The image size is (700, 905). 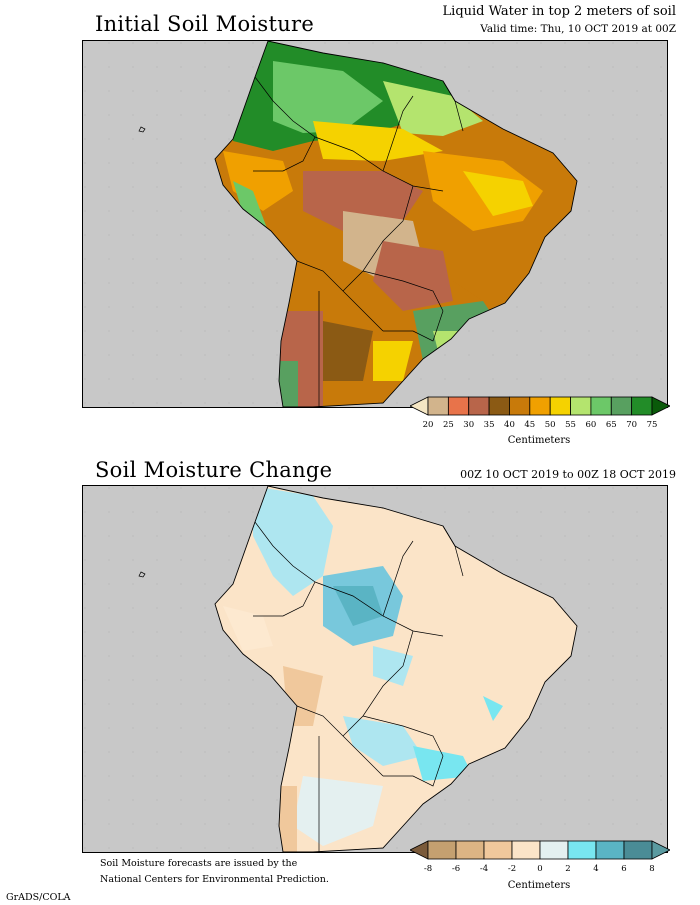 What do you see at coordinates (568, 474) in the screenshot?
I see `forecast-period-label: 00Z 10 OCT 2019 to 00Z 18 OCT 2019` at bounding box center [568, 474].